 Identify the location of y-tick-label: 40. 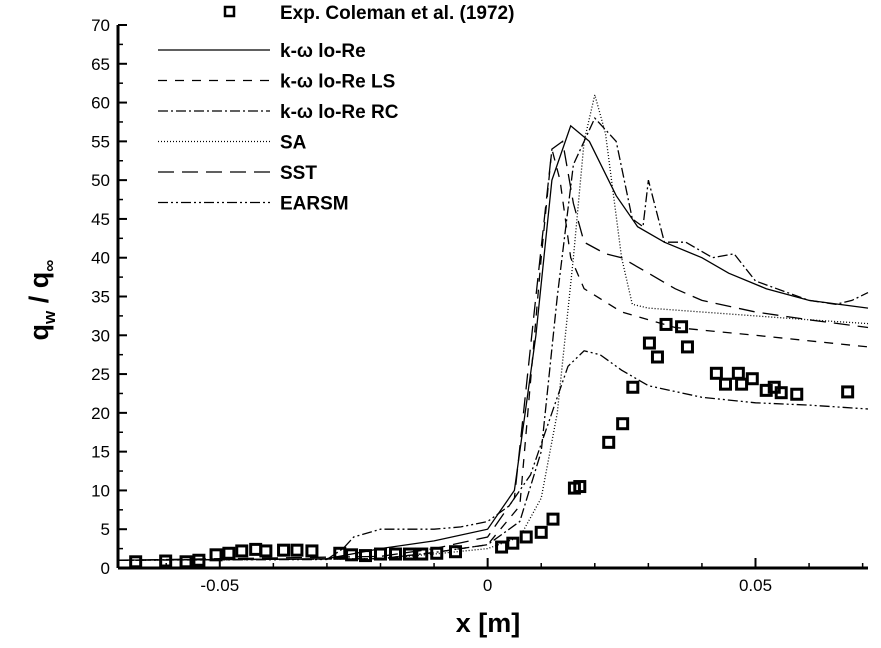
(100, 258).